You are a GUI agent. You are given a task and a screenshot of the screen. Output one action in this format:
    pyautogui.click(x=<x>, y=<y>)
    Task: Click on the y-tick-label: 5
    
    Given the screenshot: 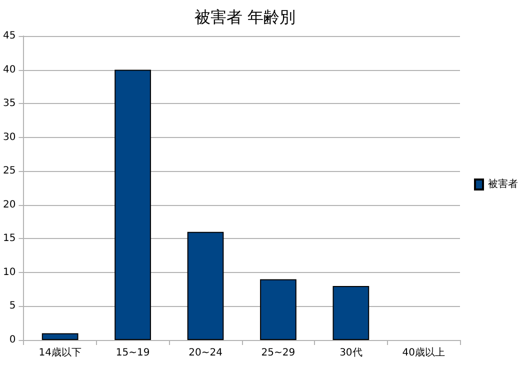 What is the action you would take?
    pyautogui.click(x=12, y=306)
    